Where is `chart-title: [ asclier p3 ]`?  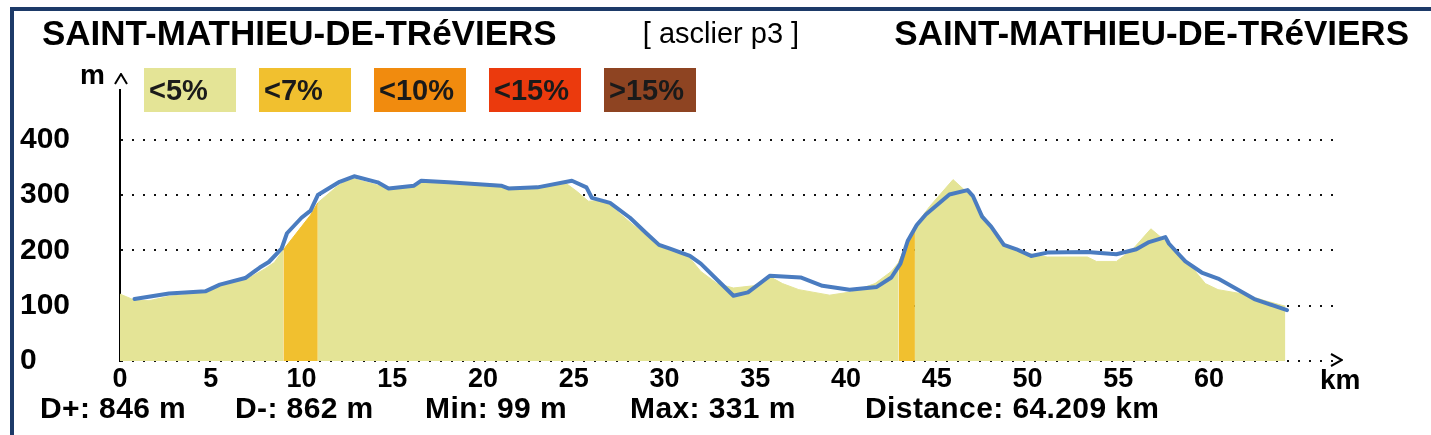 chart-title: [ asclier p3 ] is located at coordinates (721, 33).